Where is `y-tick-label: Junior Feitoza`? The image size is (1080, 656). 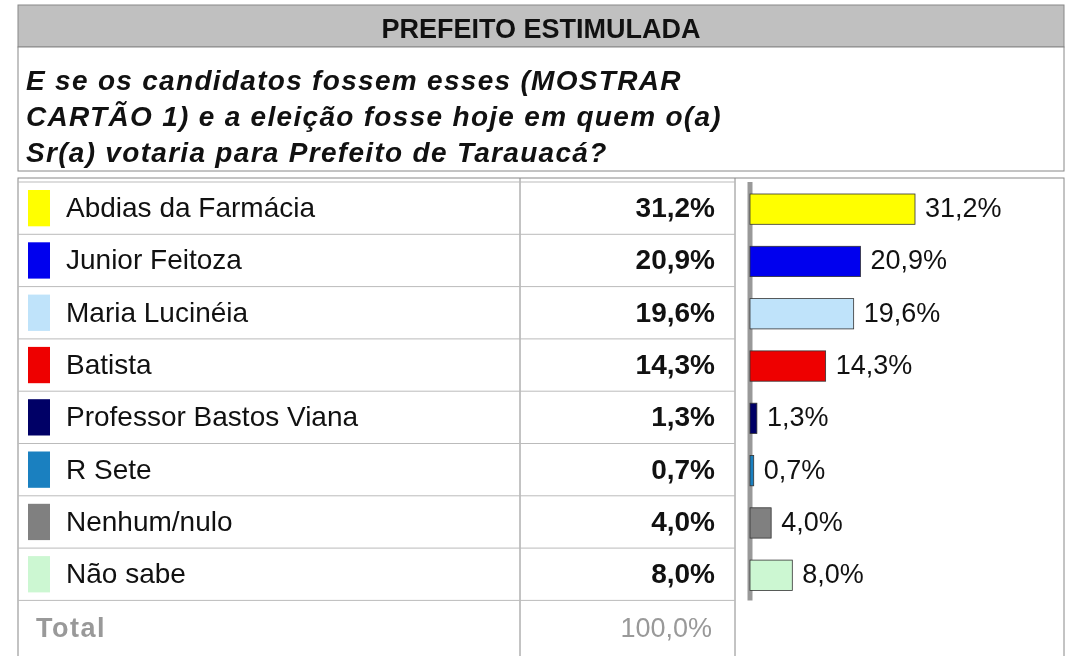 y-tick-label: Junior Feitoza is located at coordinates (154, 260).